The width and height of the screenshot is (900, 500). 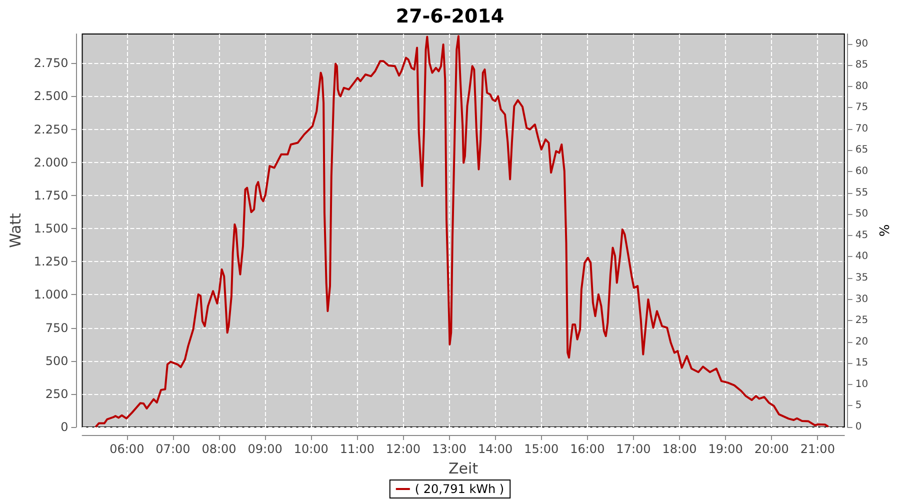 What do you see at coordinates (817, 449) in the screenshot?
I see `x-tick-label: 21:00` at bounding box center [817, 449].